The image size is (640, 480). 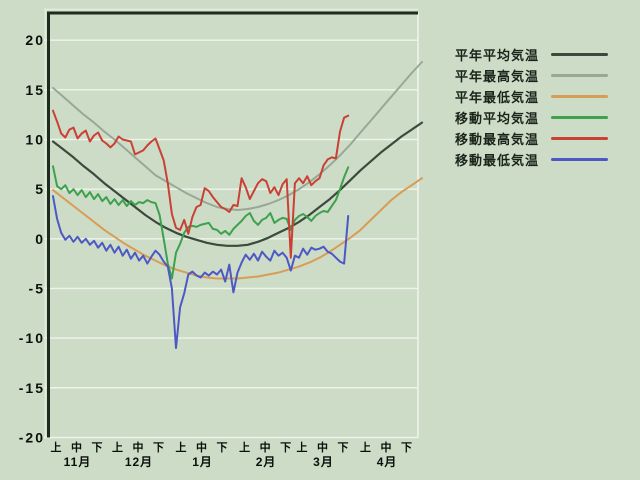 What do you see at coordinates (285, 447) in the screenshot?
I see `x-jun-label-11: 下` at bounding box center [285, 447].